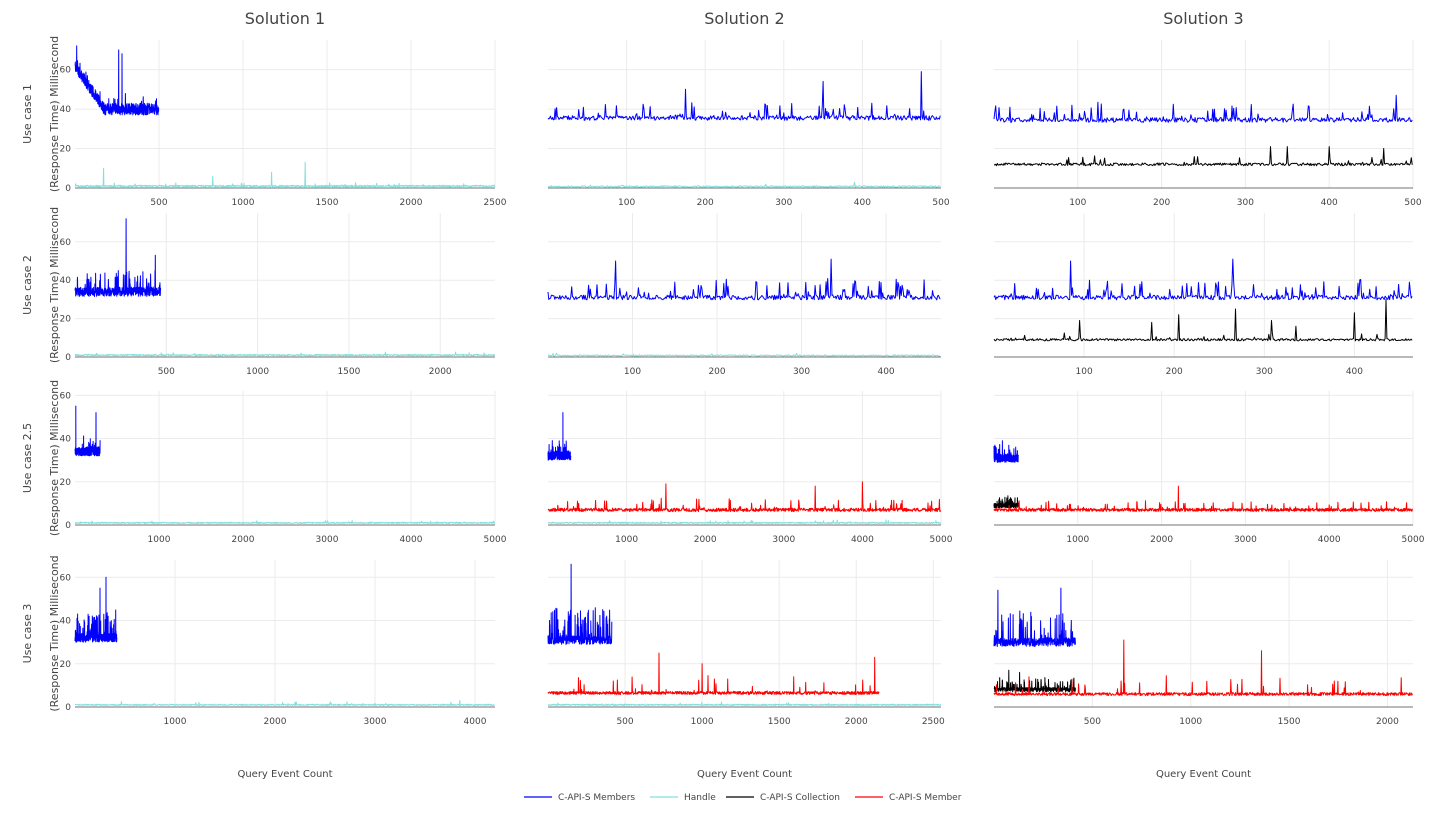  I want to click on legend-item-c-api-s-members: C-API-S Members, so click(579, 798).